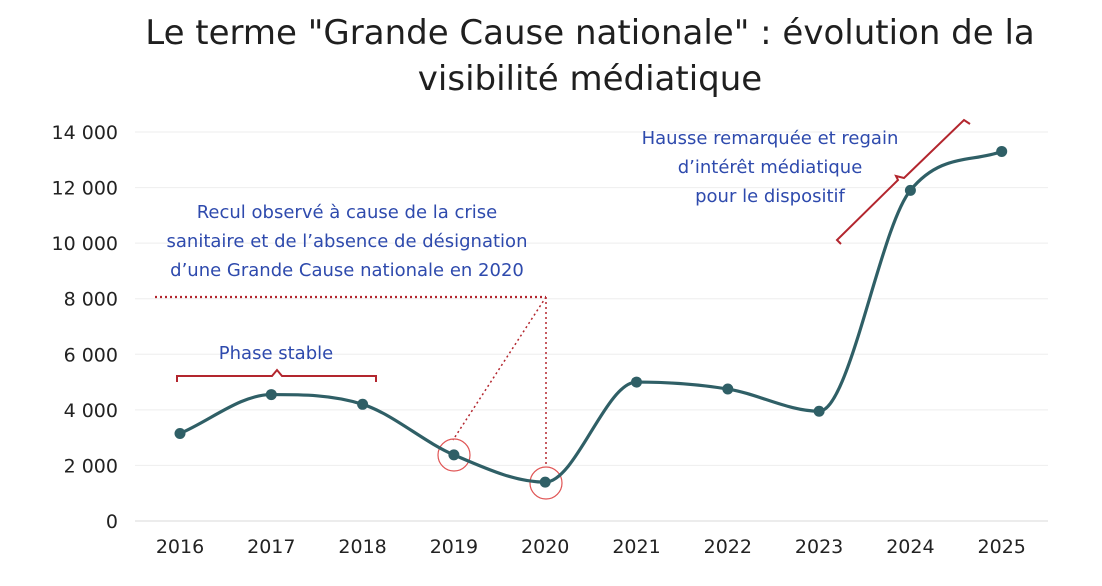  Describe the element at coordinates (362, 547) in the screenshot. I see `x-tick-label: 2018` at that location.